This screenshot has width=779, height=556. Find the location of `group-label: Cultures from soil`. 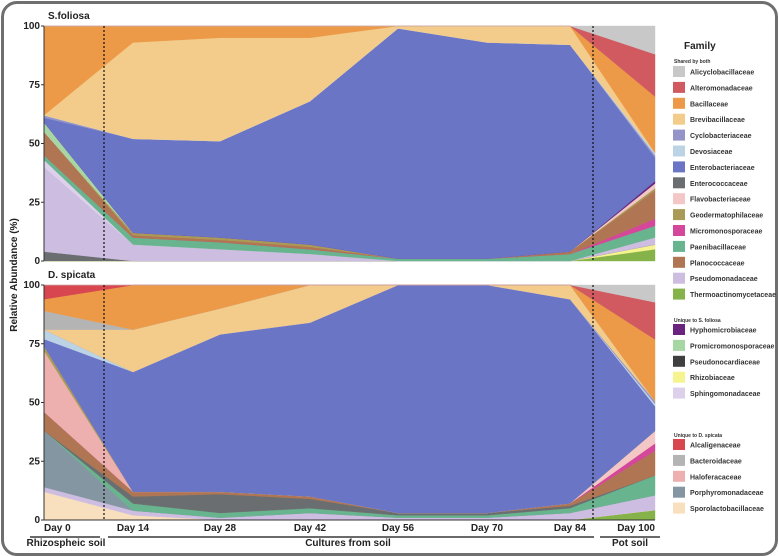

group-label: Cultures from soil is located at coordinates (348, 543).